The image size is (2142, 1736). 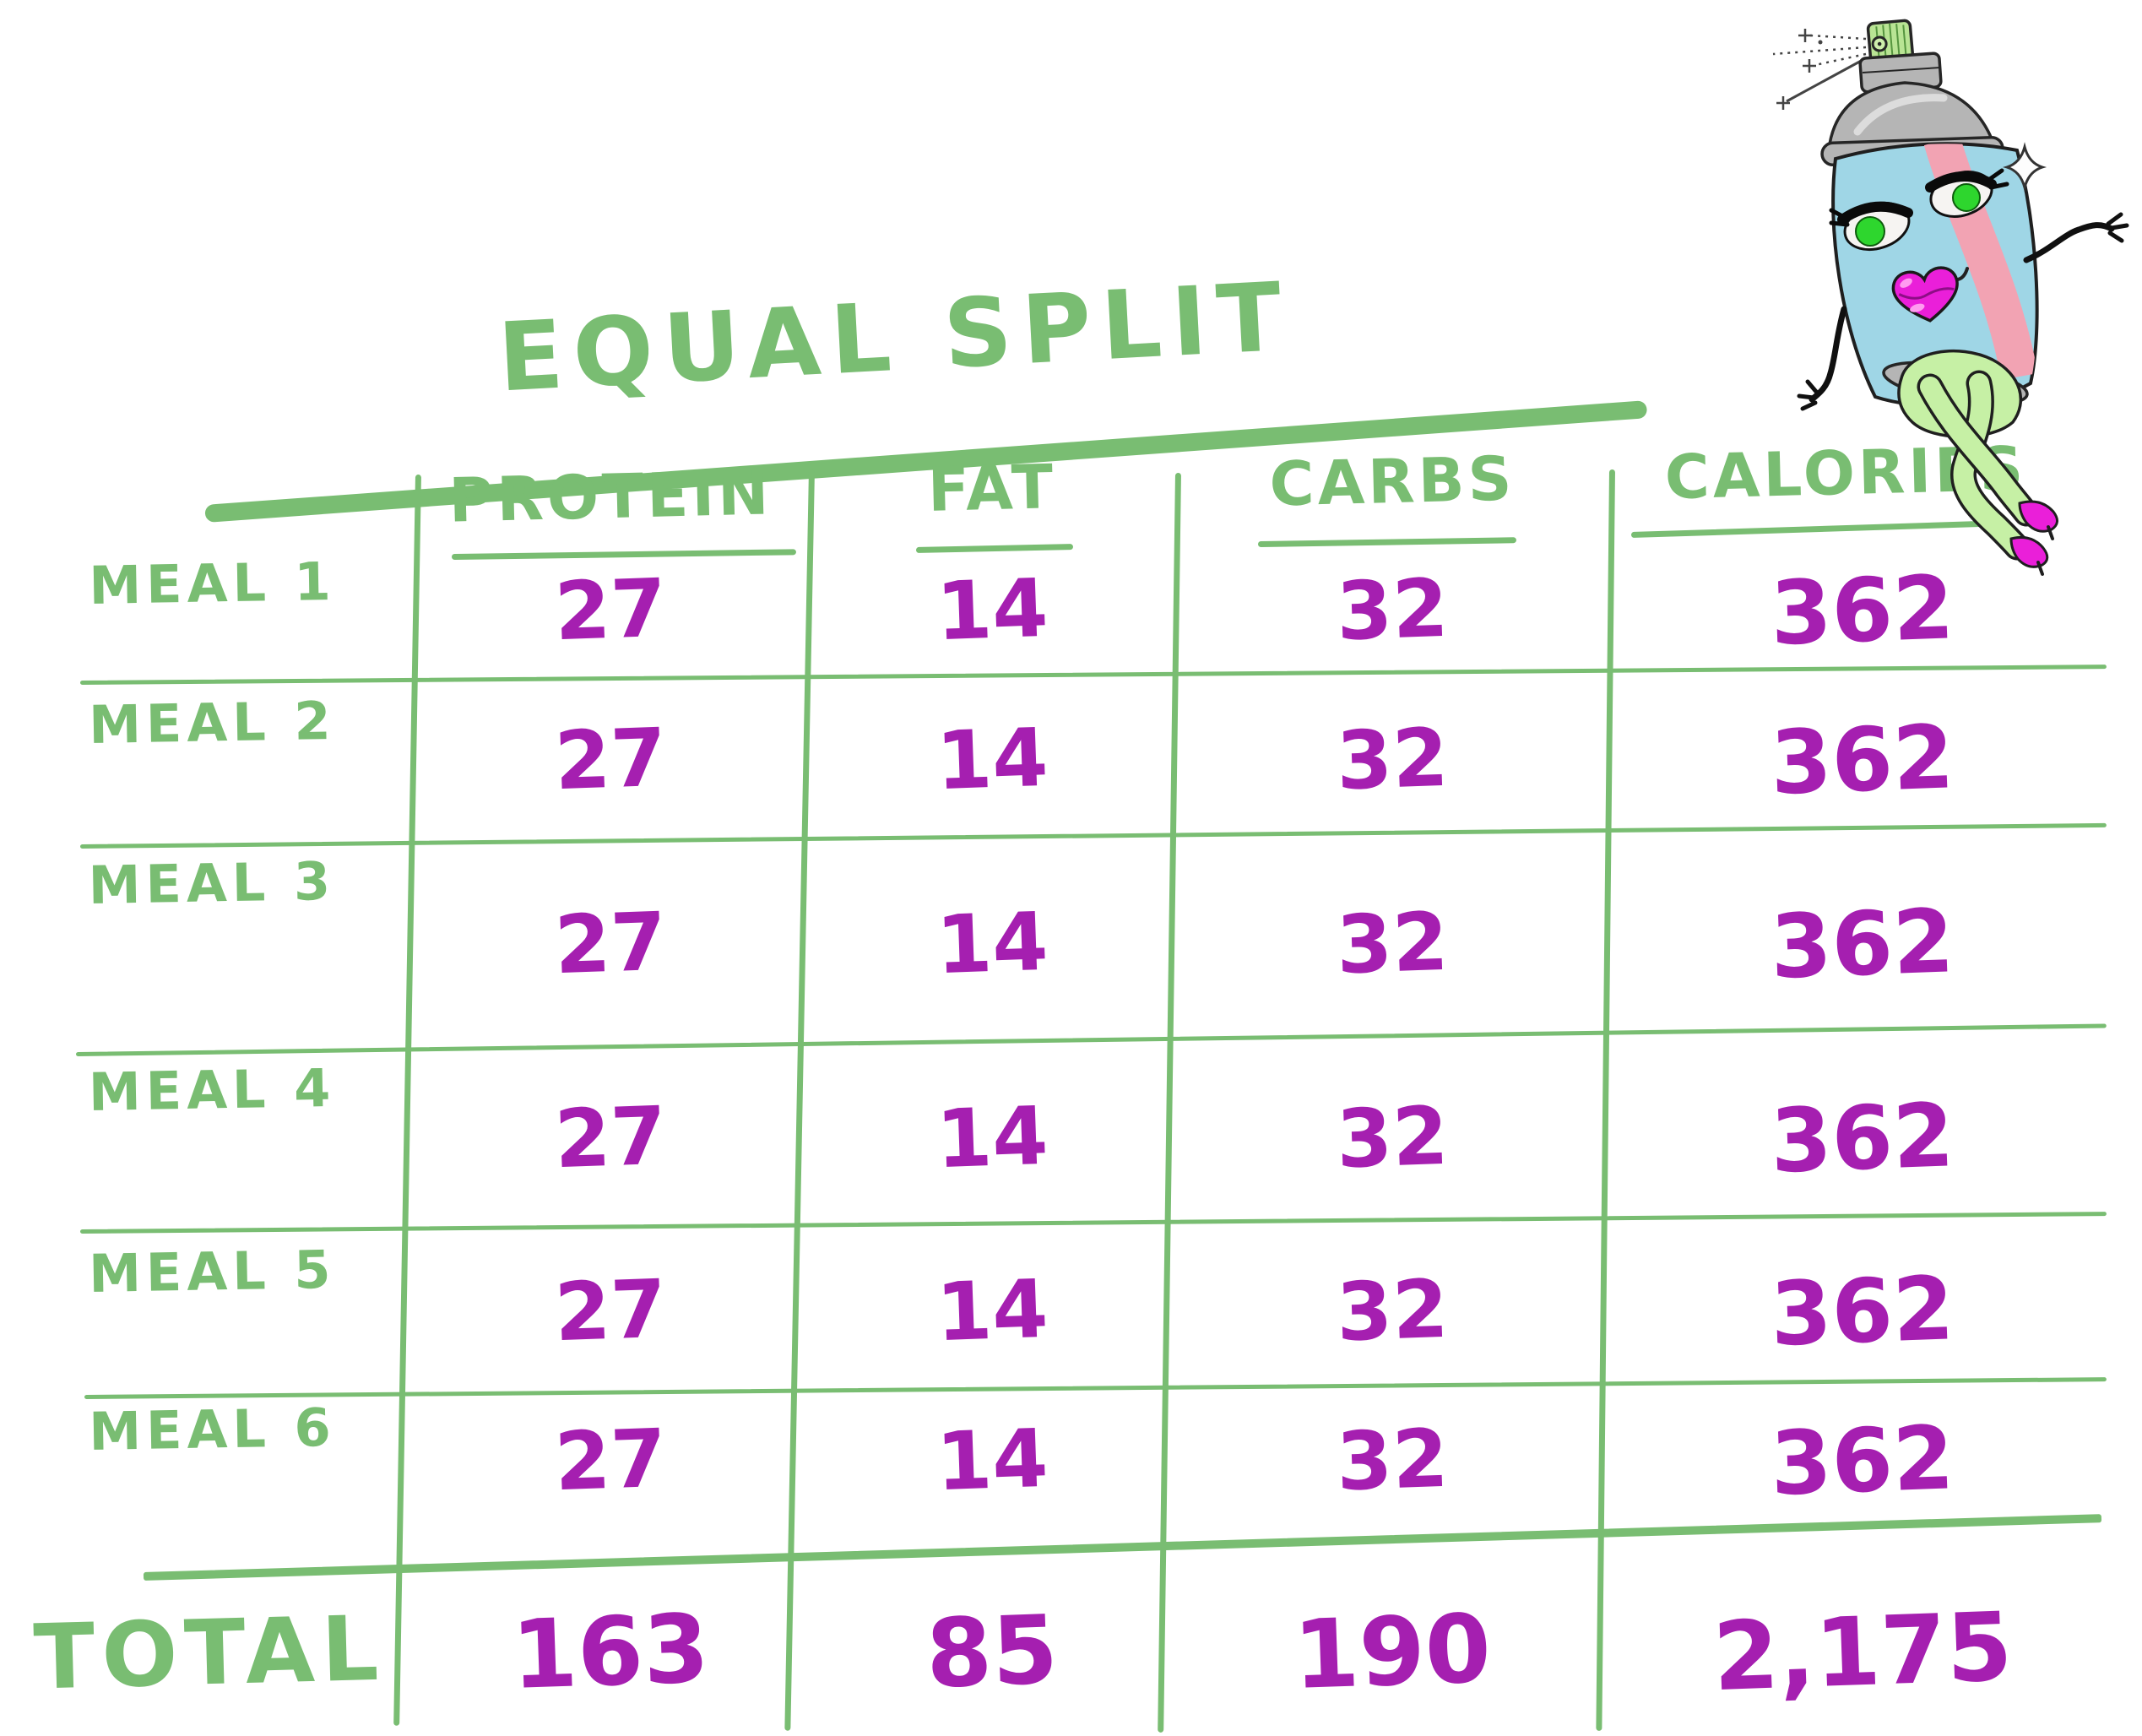 What do you see at coordinates (1871, 226) in the screenshot?
I see `left-eye-icon` at bounding box center [1871, 226].